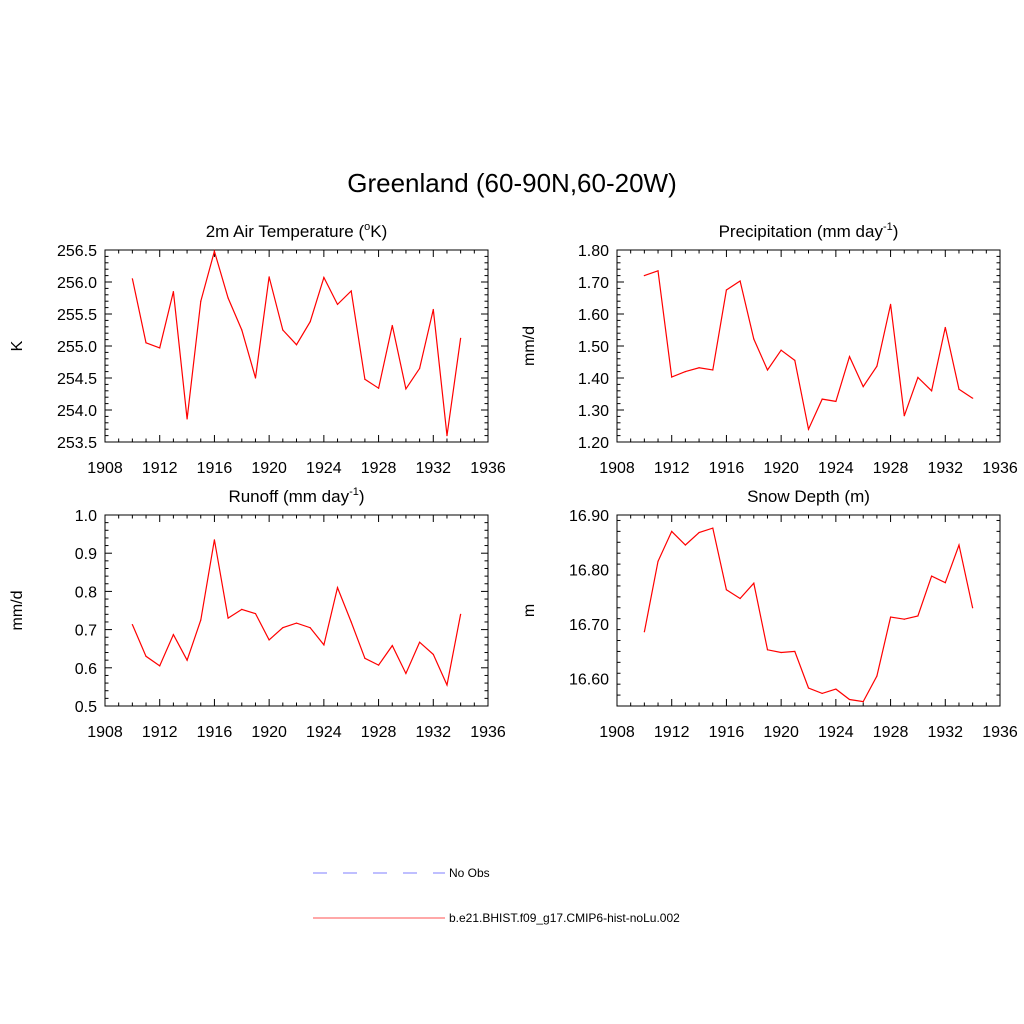 The image size is (1024, 1024). Describe the element at coordinates (86, 707) in the screenshot. I see `y-tick-label: 0.5` at that location.